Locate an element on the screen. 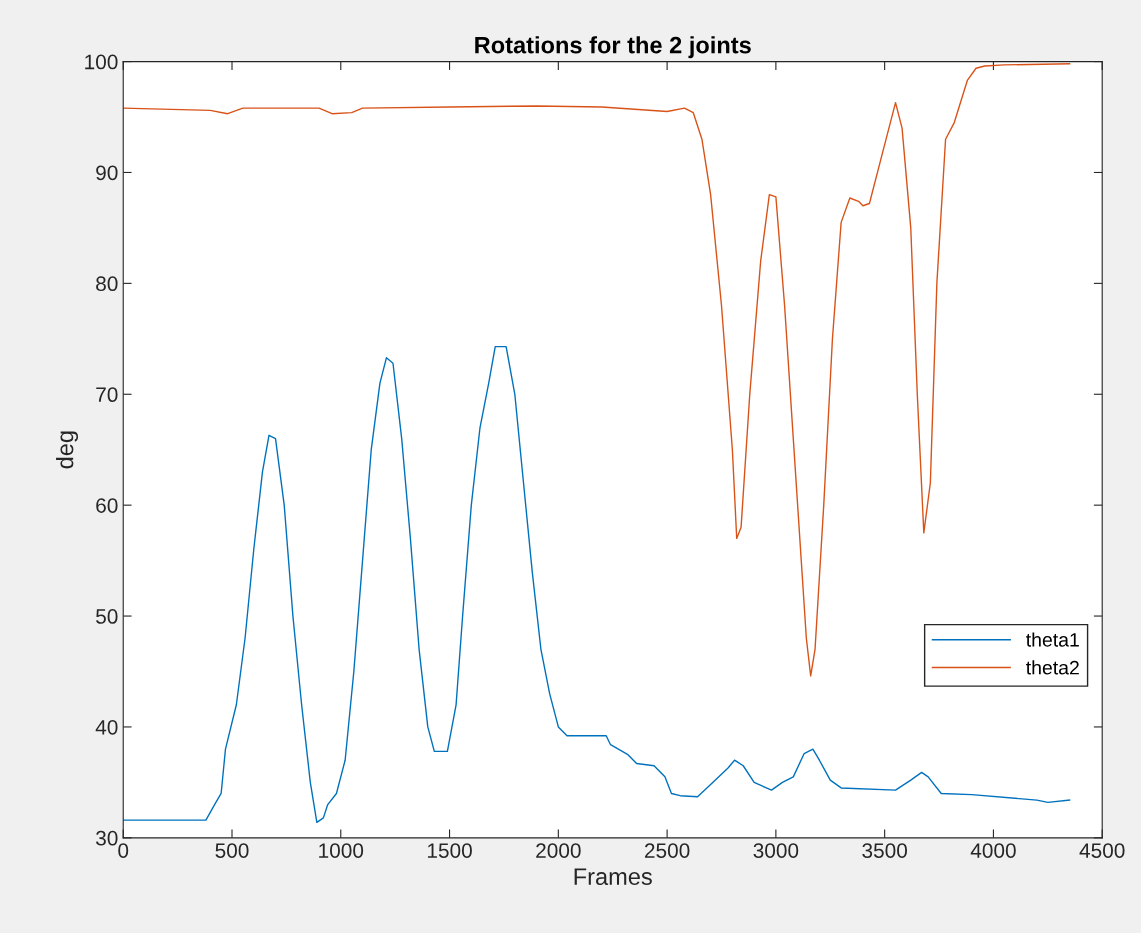 This screenshot has width=1141, height=933. x-tick-label: 4500 is located at coordinates (1102, 850).